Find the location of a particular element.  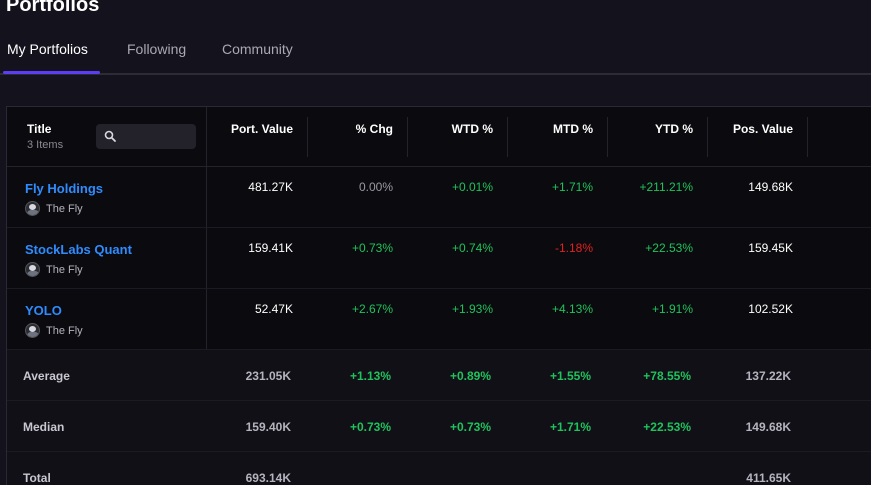

title-column-header: Title is located at coordinates (39, 129).